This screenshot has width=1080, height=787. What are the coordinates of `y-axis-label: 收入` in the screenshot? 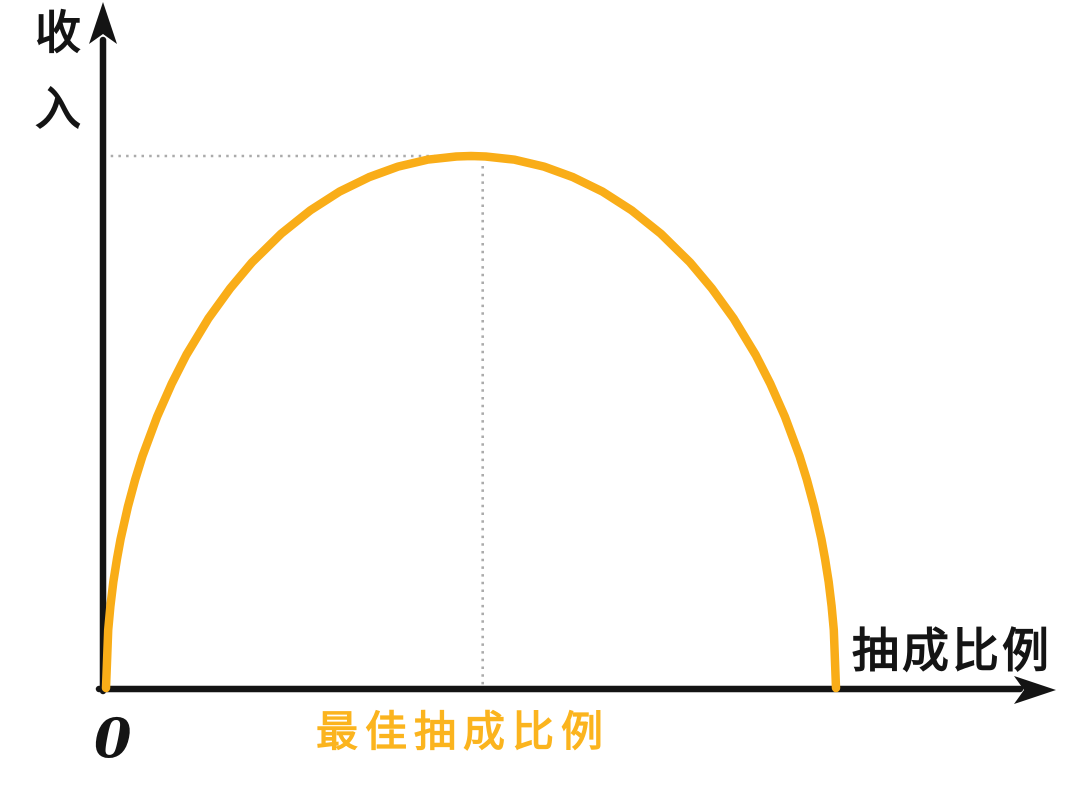 It's located at (55, 84).